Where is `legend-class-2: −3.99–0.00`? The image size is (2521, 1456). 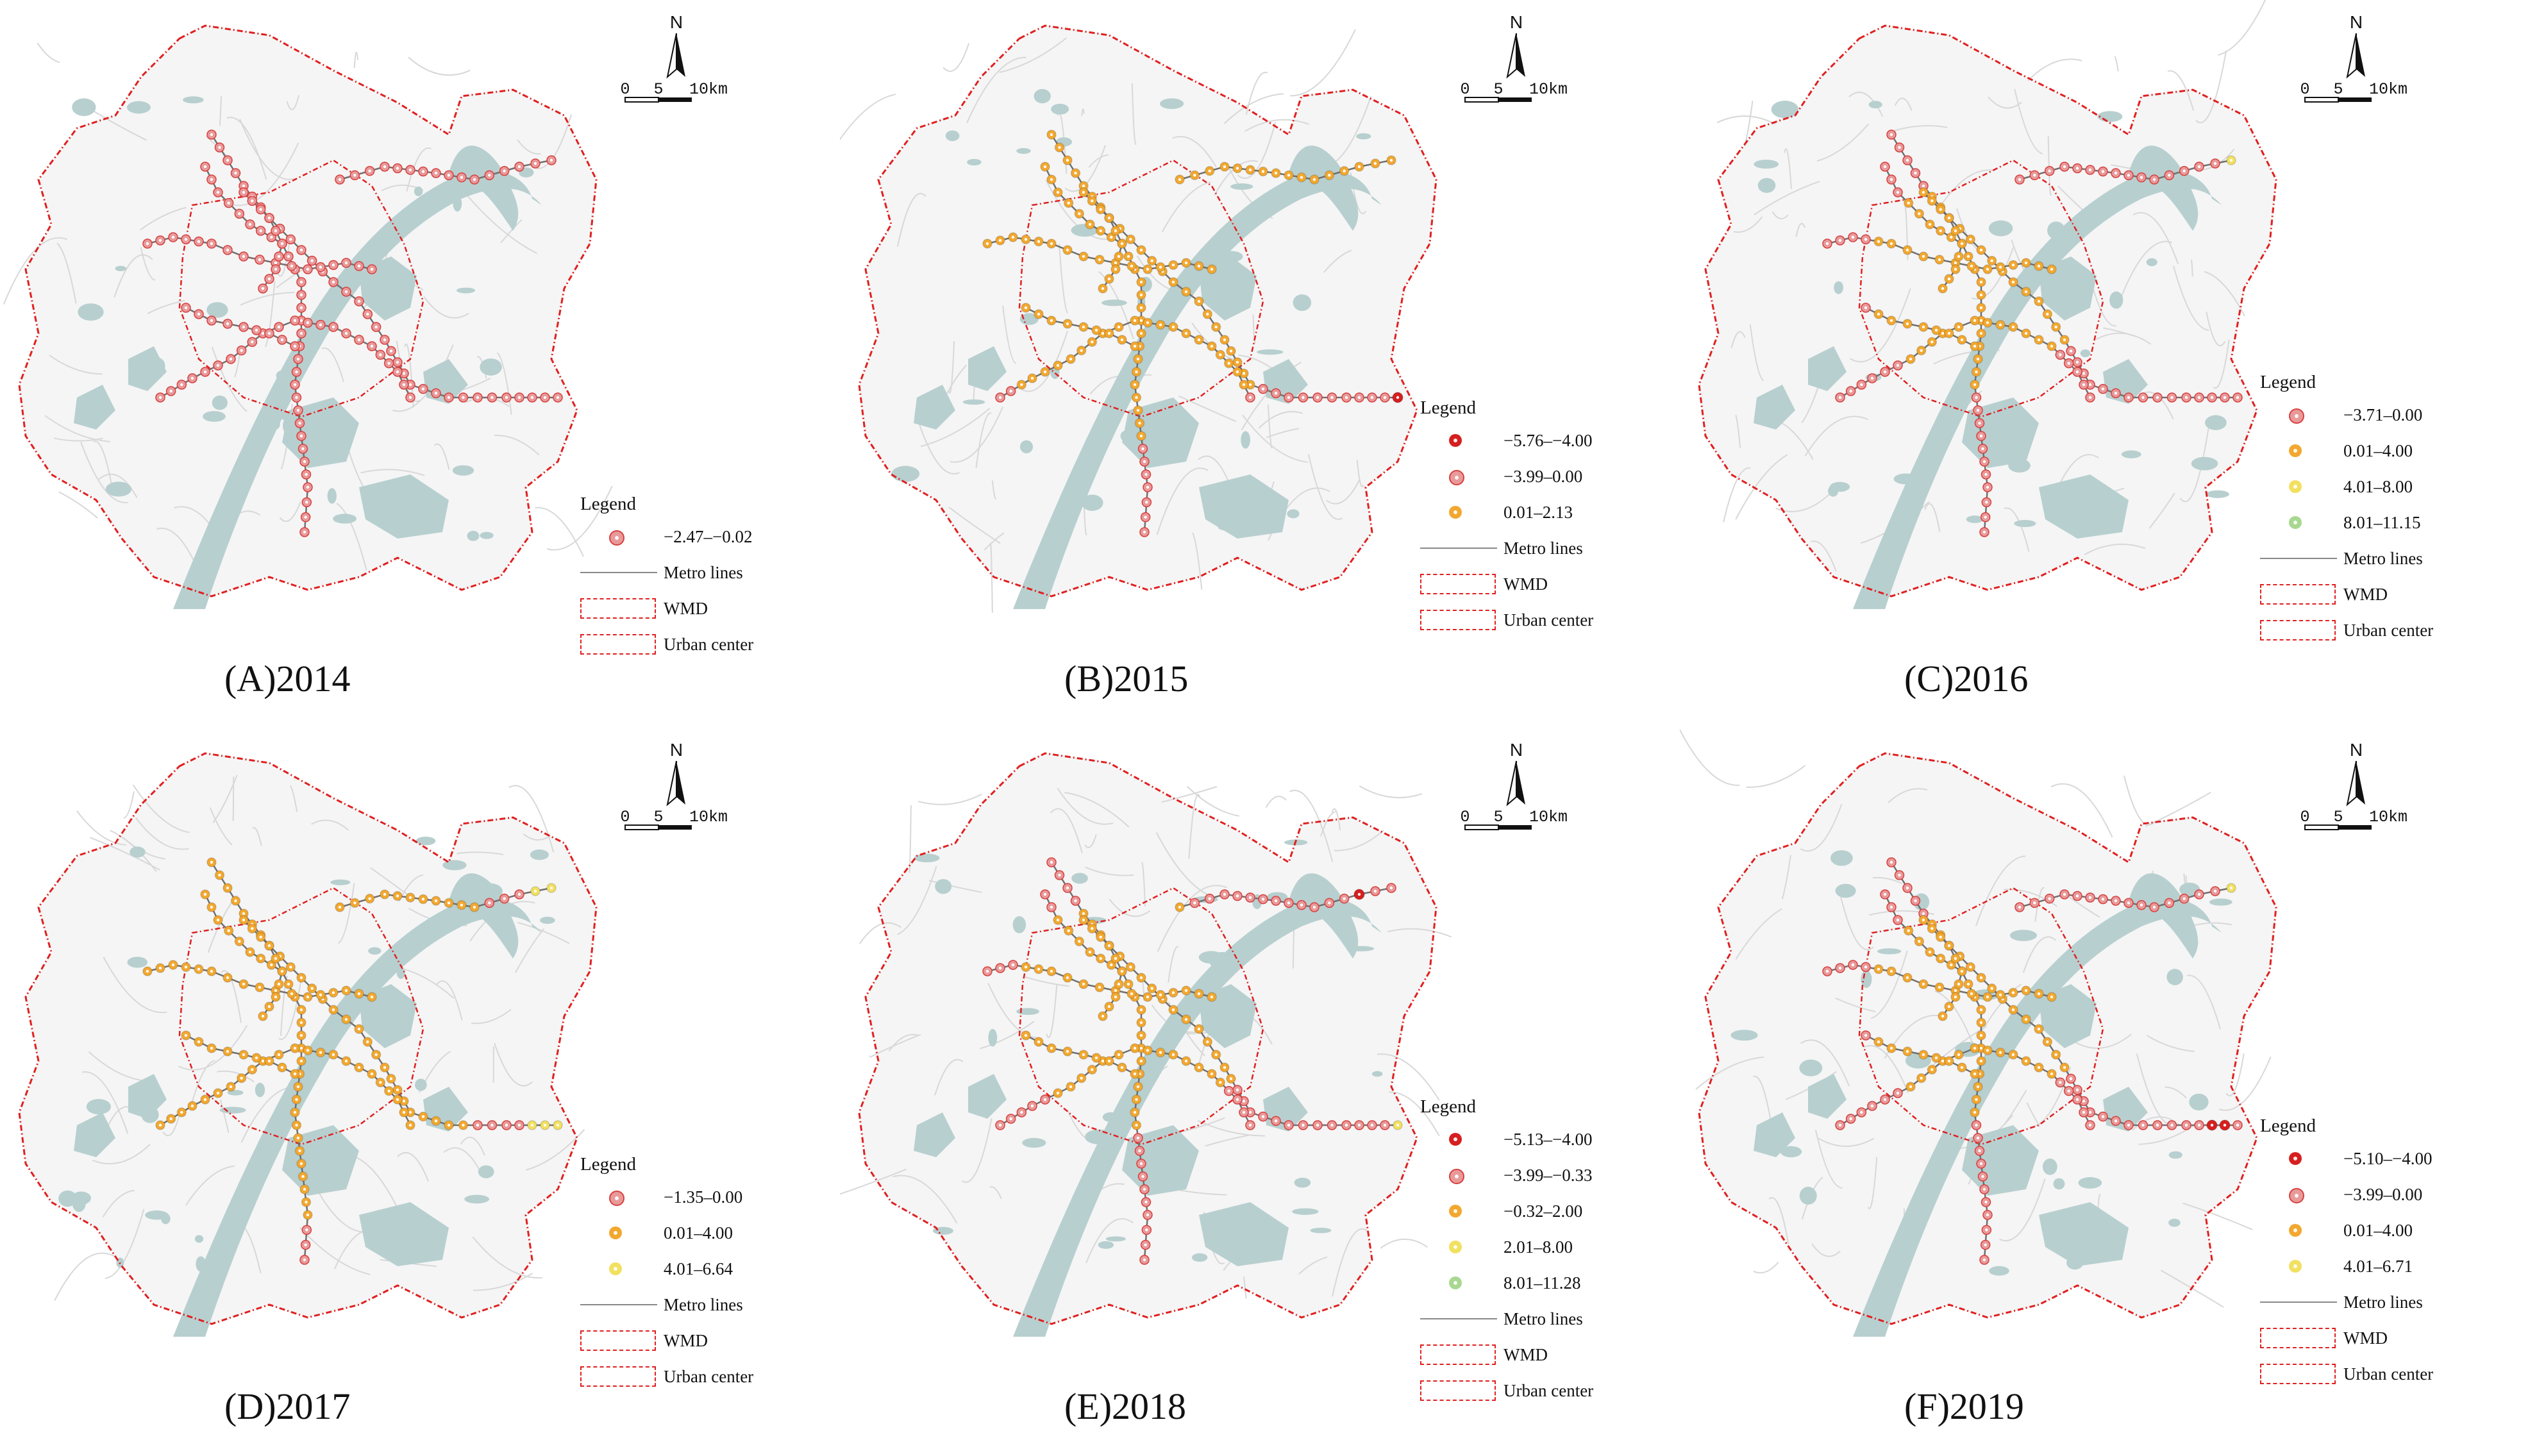 legend-class-2: −3.99–0.00 is located at coordinates (2346, 1194).